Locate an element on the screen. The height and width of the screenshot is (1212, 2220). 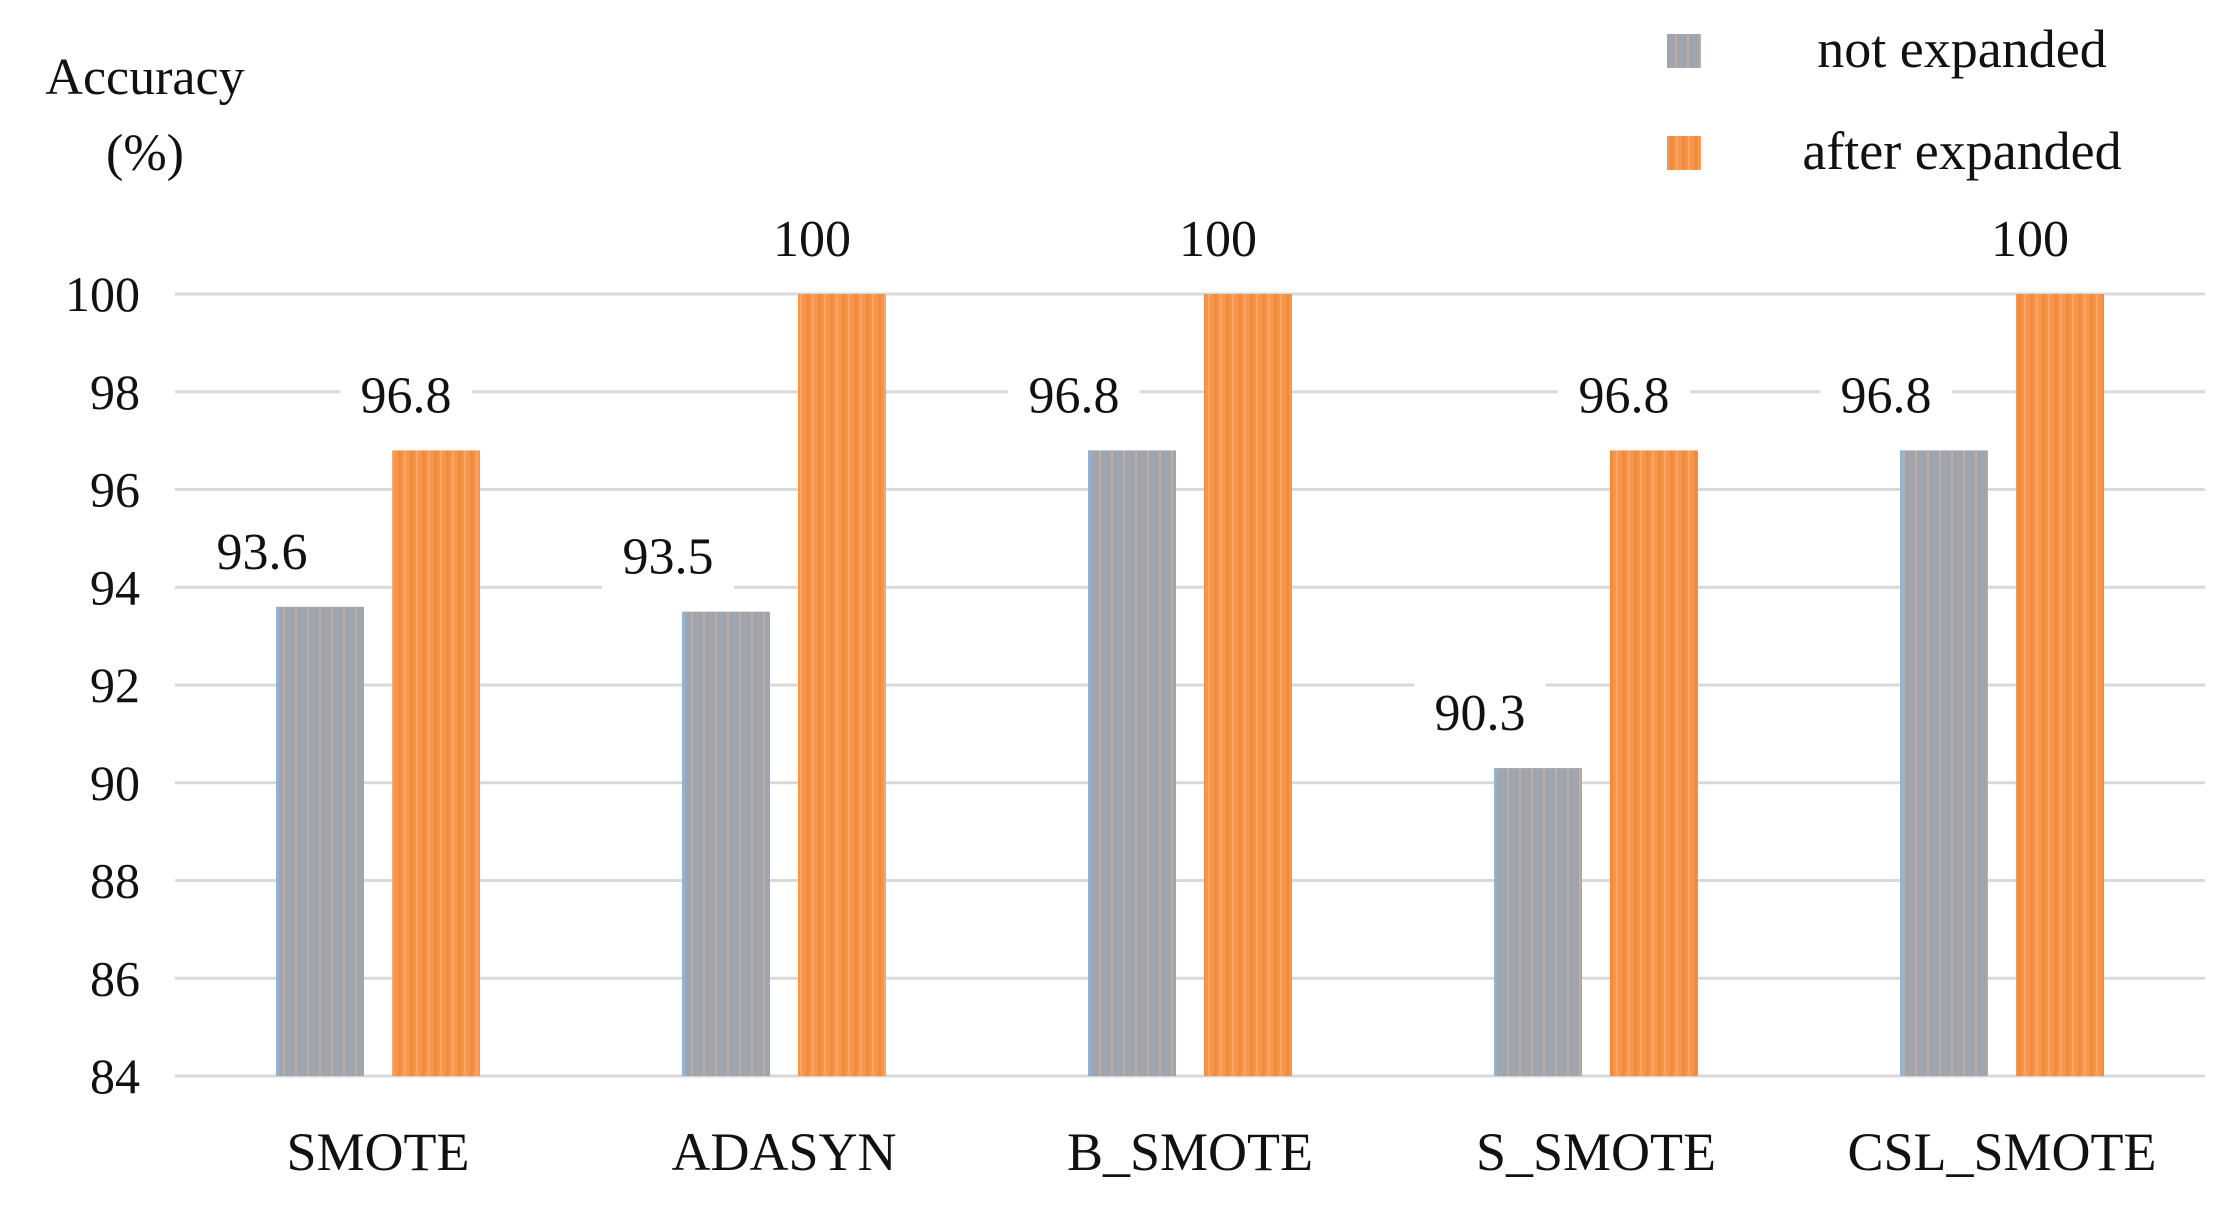
legend-label: not expanded is located at coordinates (1961, 49).